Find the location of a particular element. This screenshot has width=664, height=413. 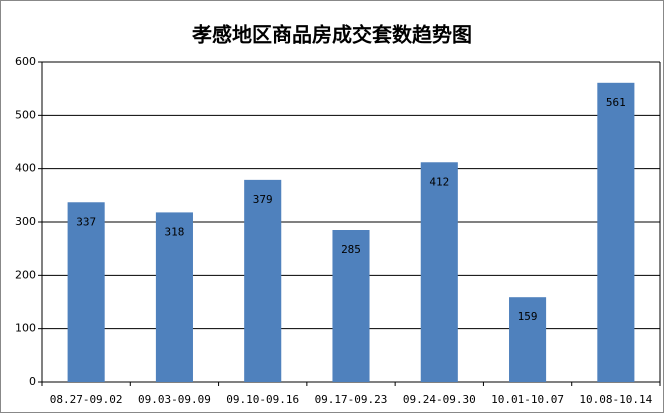

x-tick-label: 09.03-09.09 is located at coordinates (174, 399).